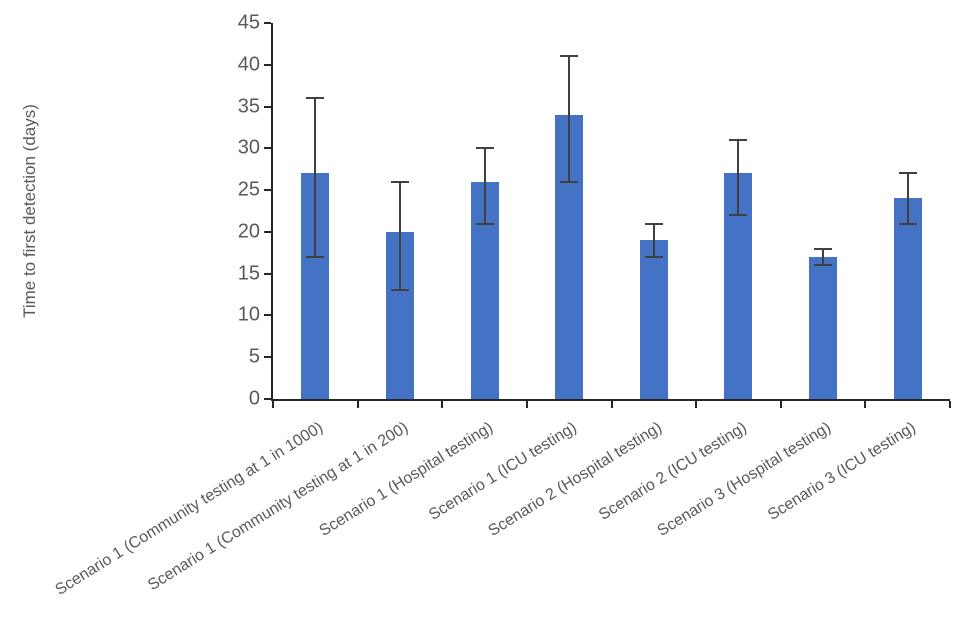 The height and width of the screenshot is (640, 960). I want to click on x-axis-label-text: Scenario 2 (ICU testing), so click(672, 471).